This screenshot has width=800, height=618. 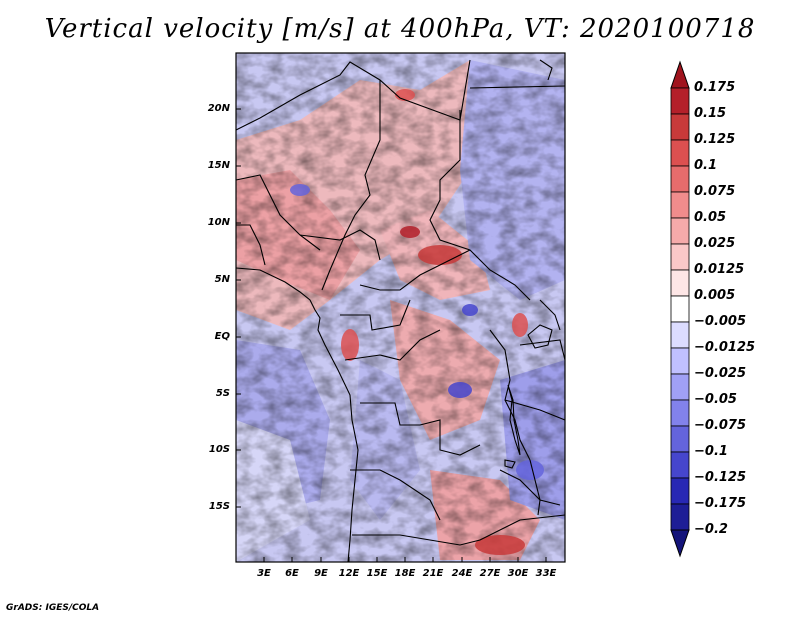 What do you see at coordinates (218, 222) in the screenshot?
I see `lat-label: 10N` at bounding box center [218, 222].